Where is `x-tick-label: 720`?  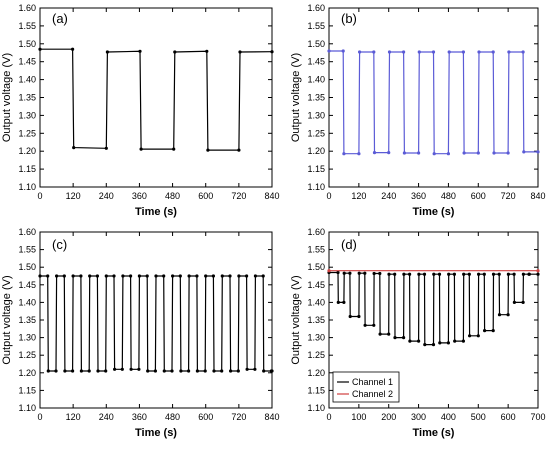
x-tick-label: 720 is located at coordinates (238, 417).